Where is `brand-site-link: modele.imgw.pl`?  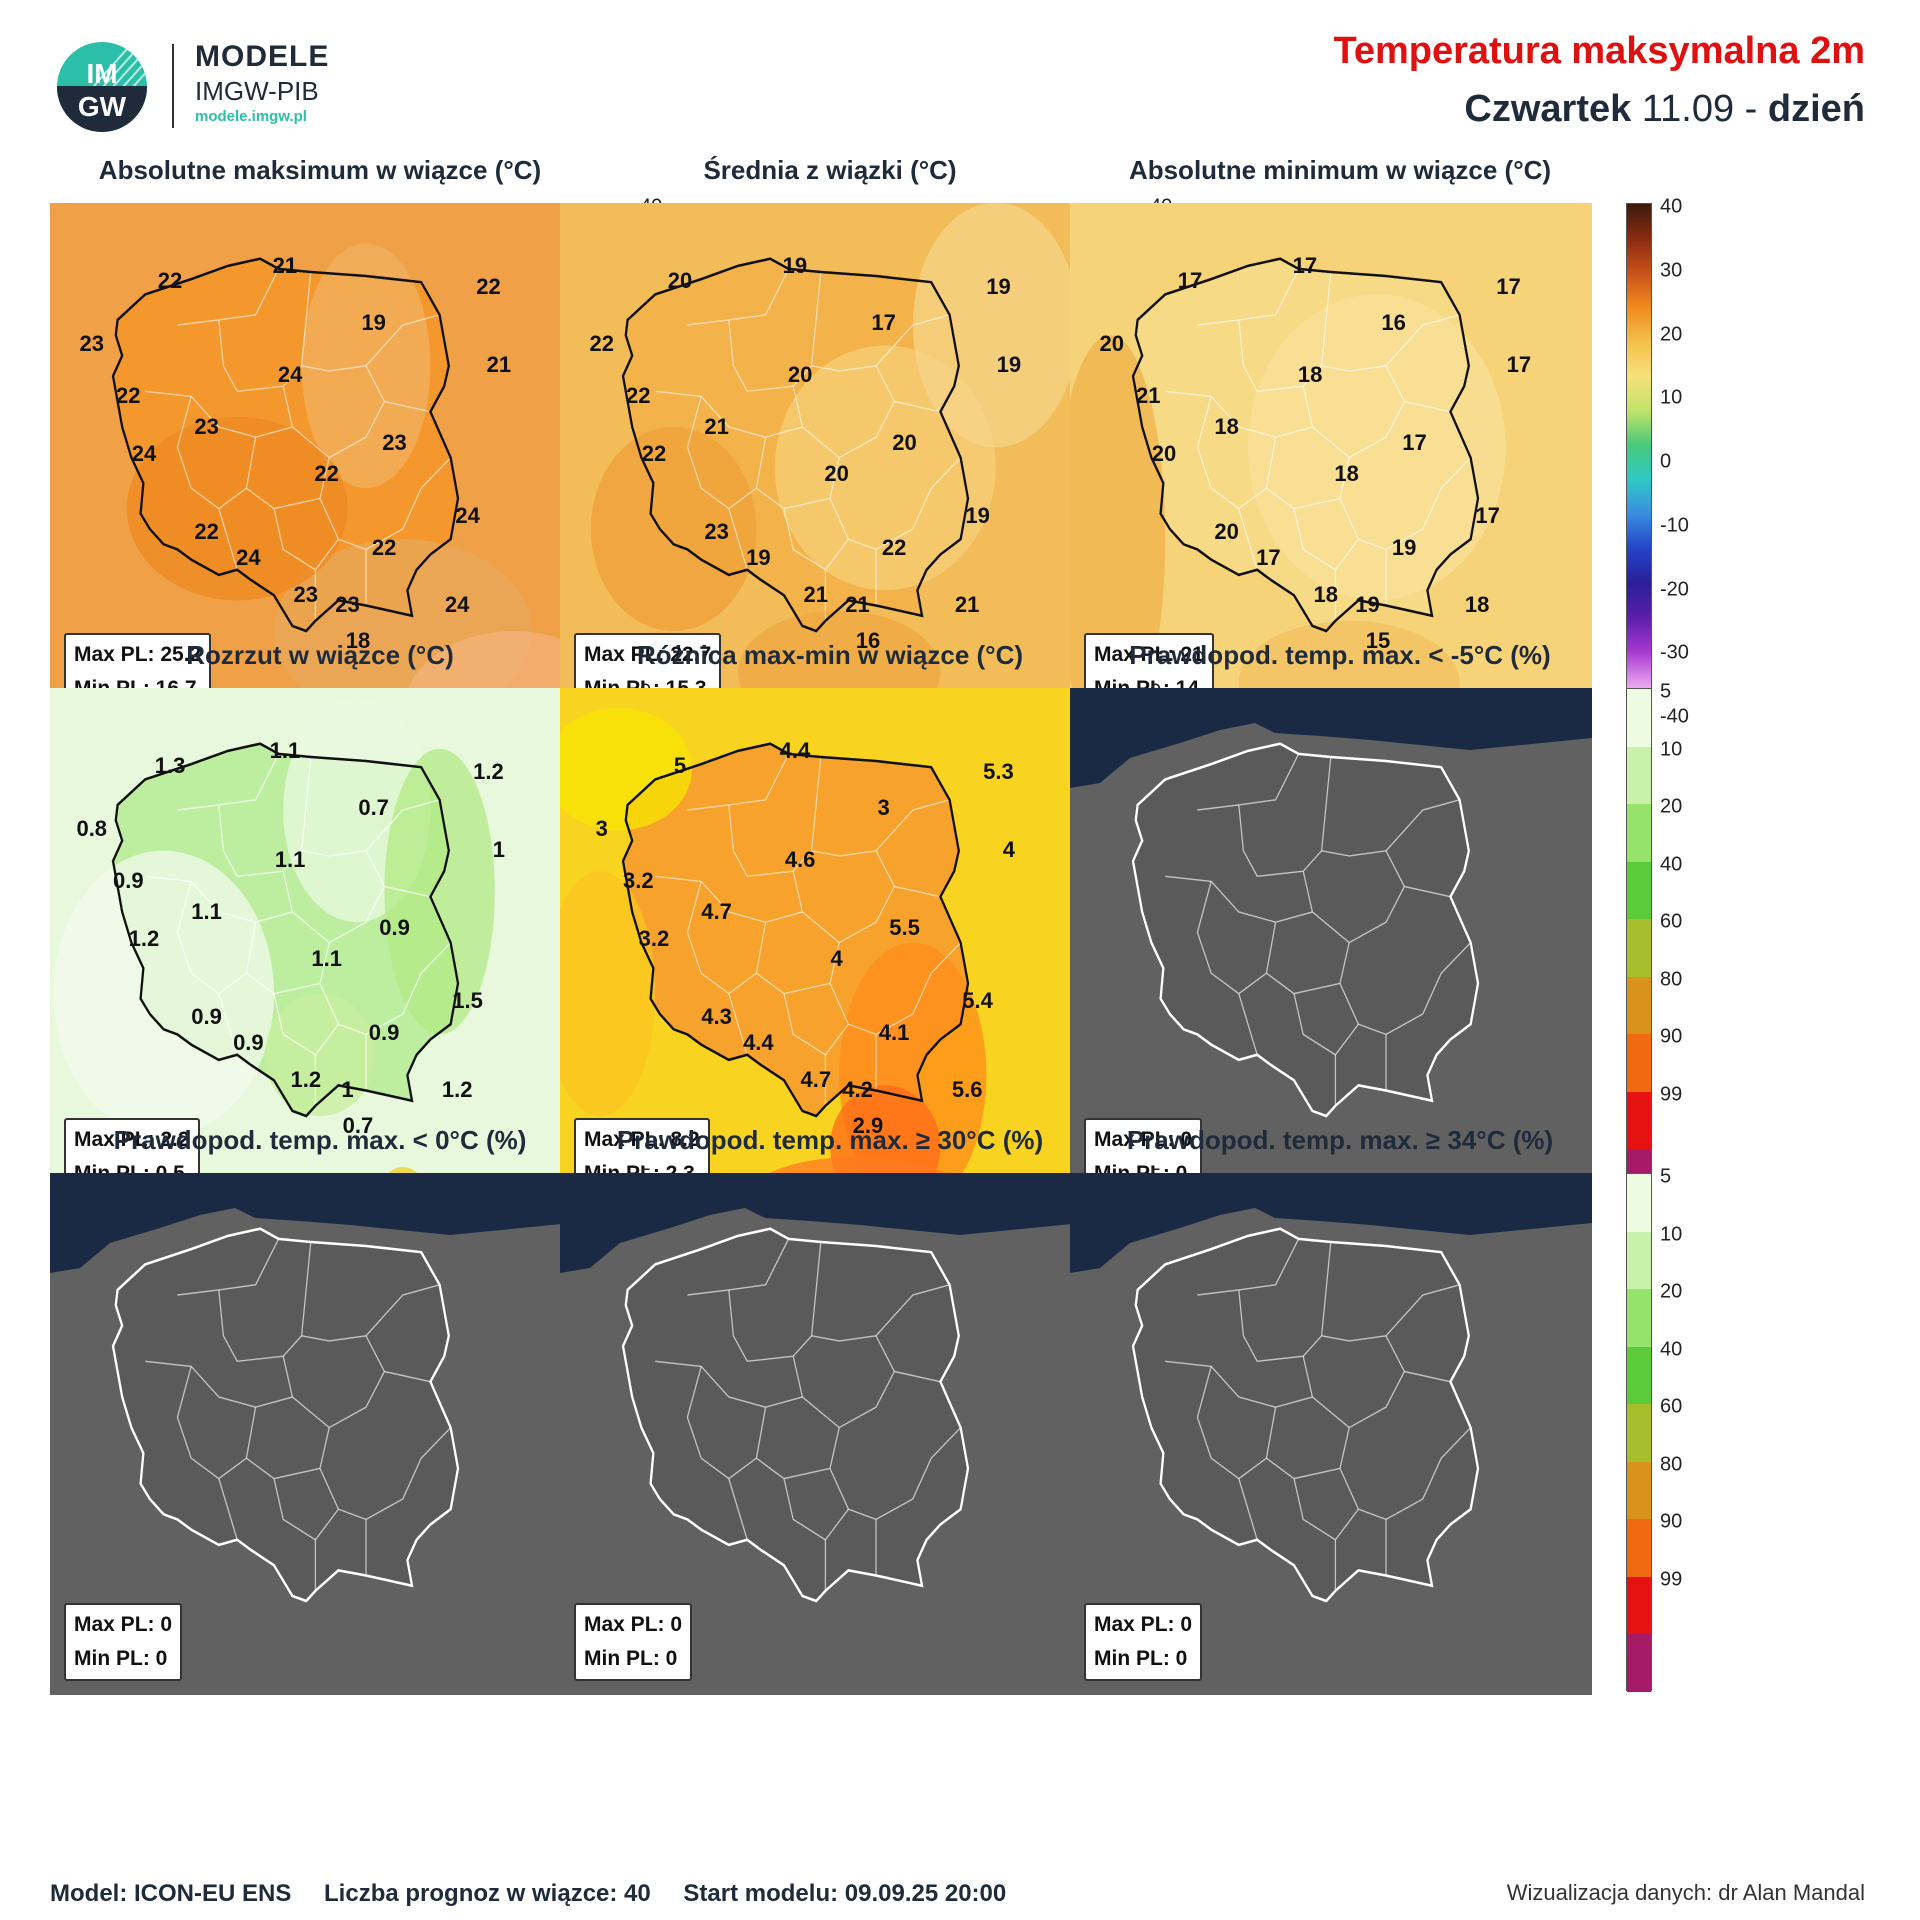 brand-site-link: modele.imgw.pl is located at coordinates (251, 116).